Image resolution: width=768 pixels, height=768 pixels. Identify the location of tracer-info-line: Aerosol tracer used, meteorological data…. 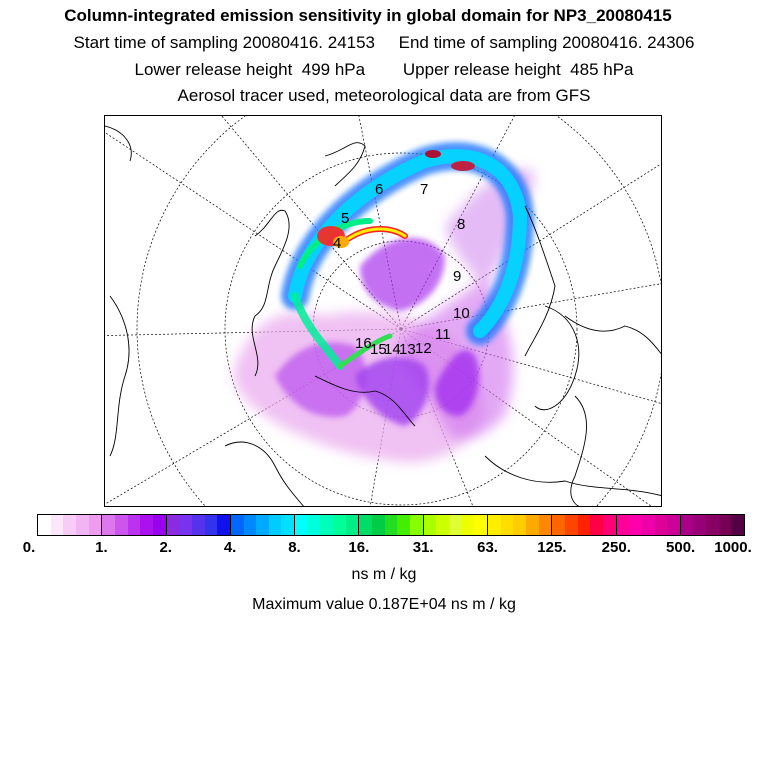
(384, 95).